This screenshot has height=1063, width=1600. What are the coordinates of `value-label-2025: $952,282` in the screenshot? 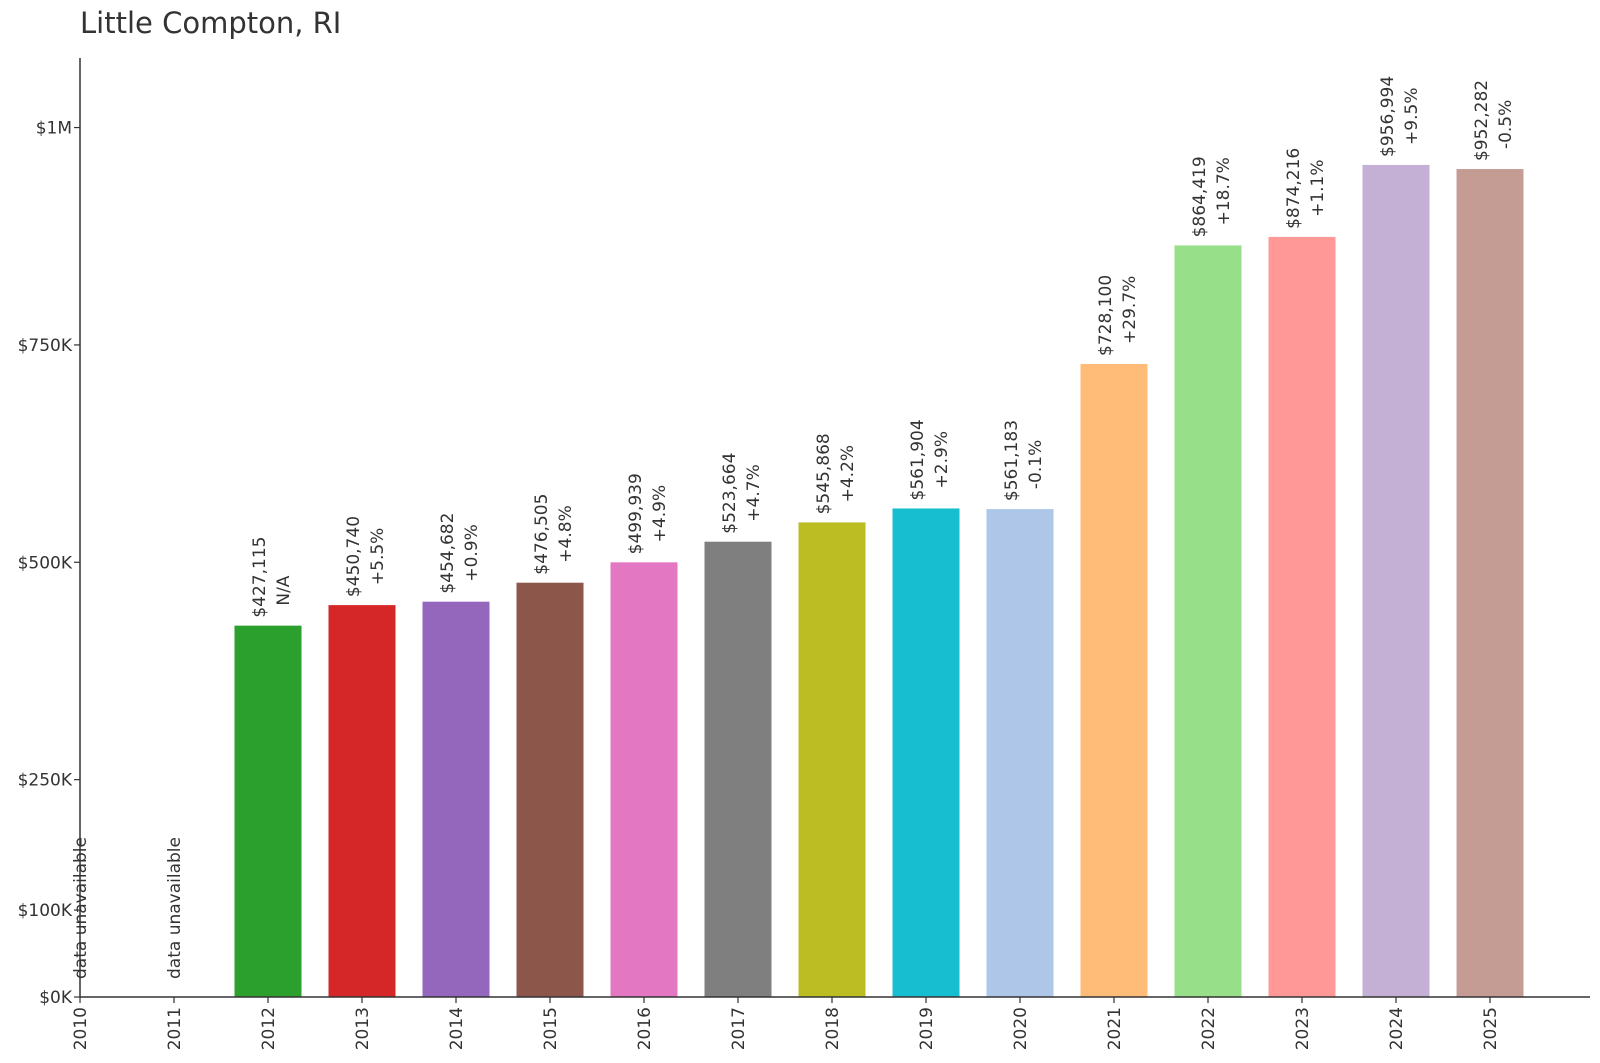 It's located at (1482, 120).